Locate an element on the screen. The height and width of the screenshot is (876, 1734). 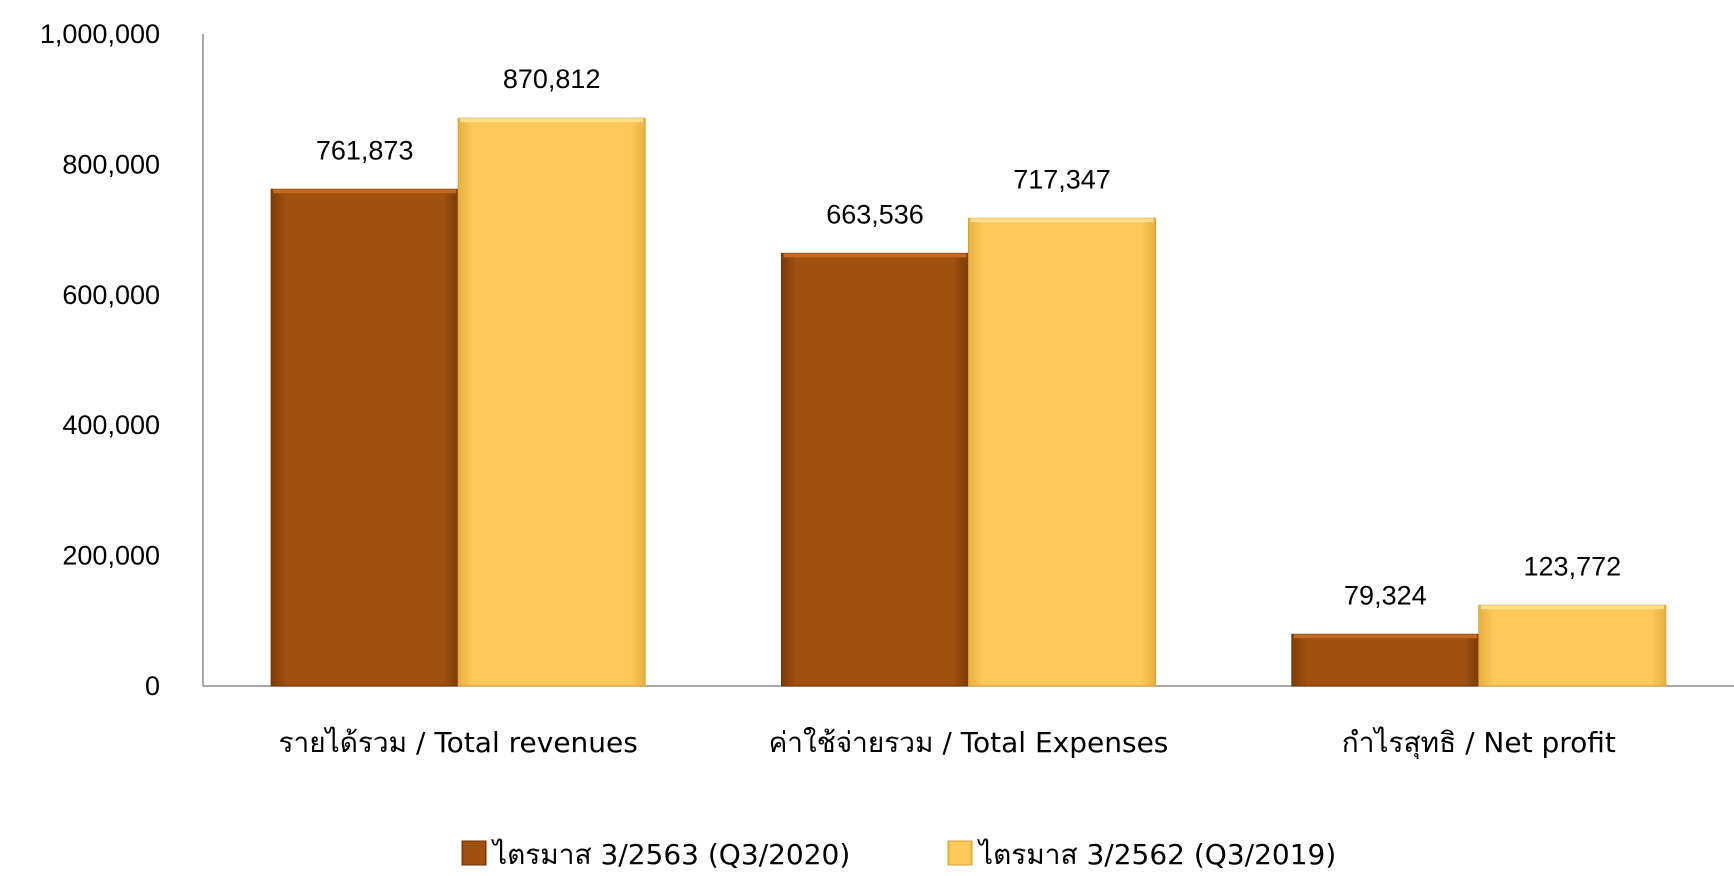
y-tick-label: 1,000,000 is located at coordinates (100, 34).